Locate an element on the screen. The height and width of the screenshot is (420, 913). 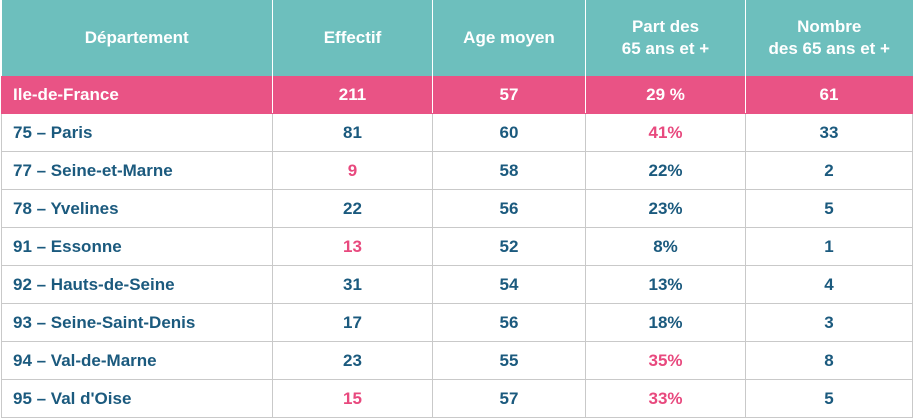
region-effectif: 211 is located at coordinates (352, 95).